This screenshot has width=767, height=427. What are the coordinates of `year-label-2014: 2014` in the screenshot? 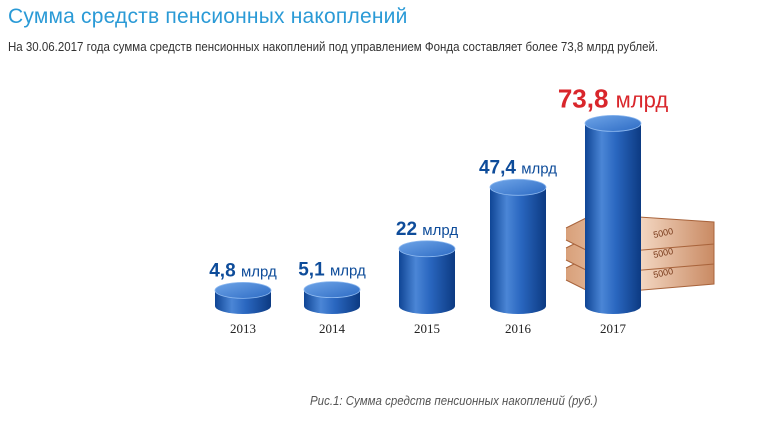 It's located at (332, 328).